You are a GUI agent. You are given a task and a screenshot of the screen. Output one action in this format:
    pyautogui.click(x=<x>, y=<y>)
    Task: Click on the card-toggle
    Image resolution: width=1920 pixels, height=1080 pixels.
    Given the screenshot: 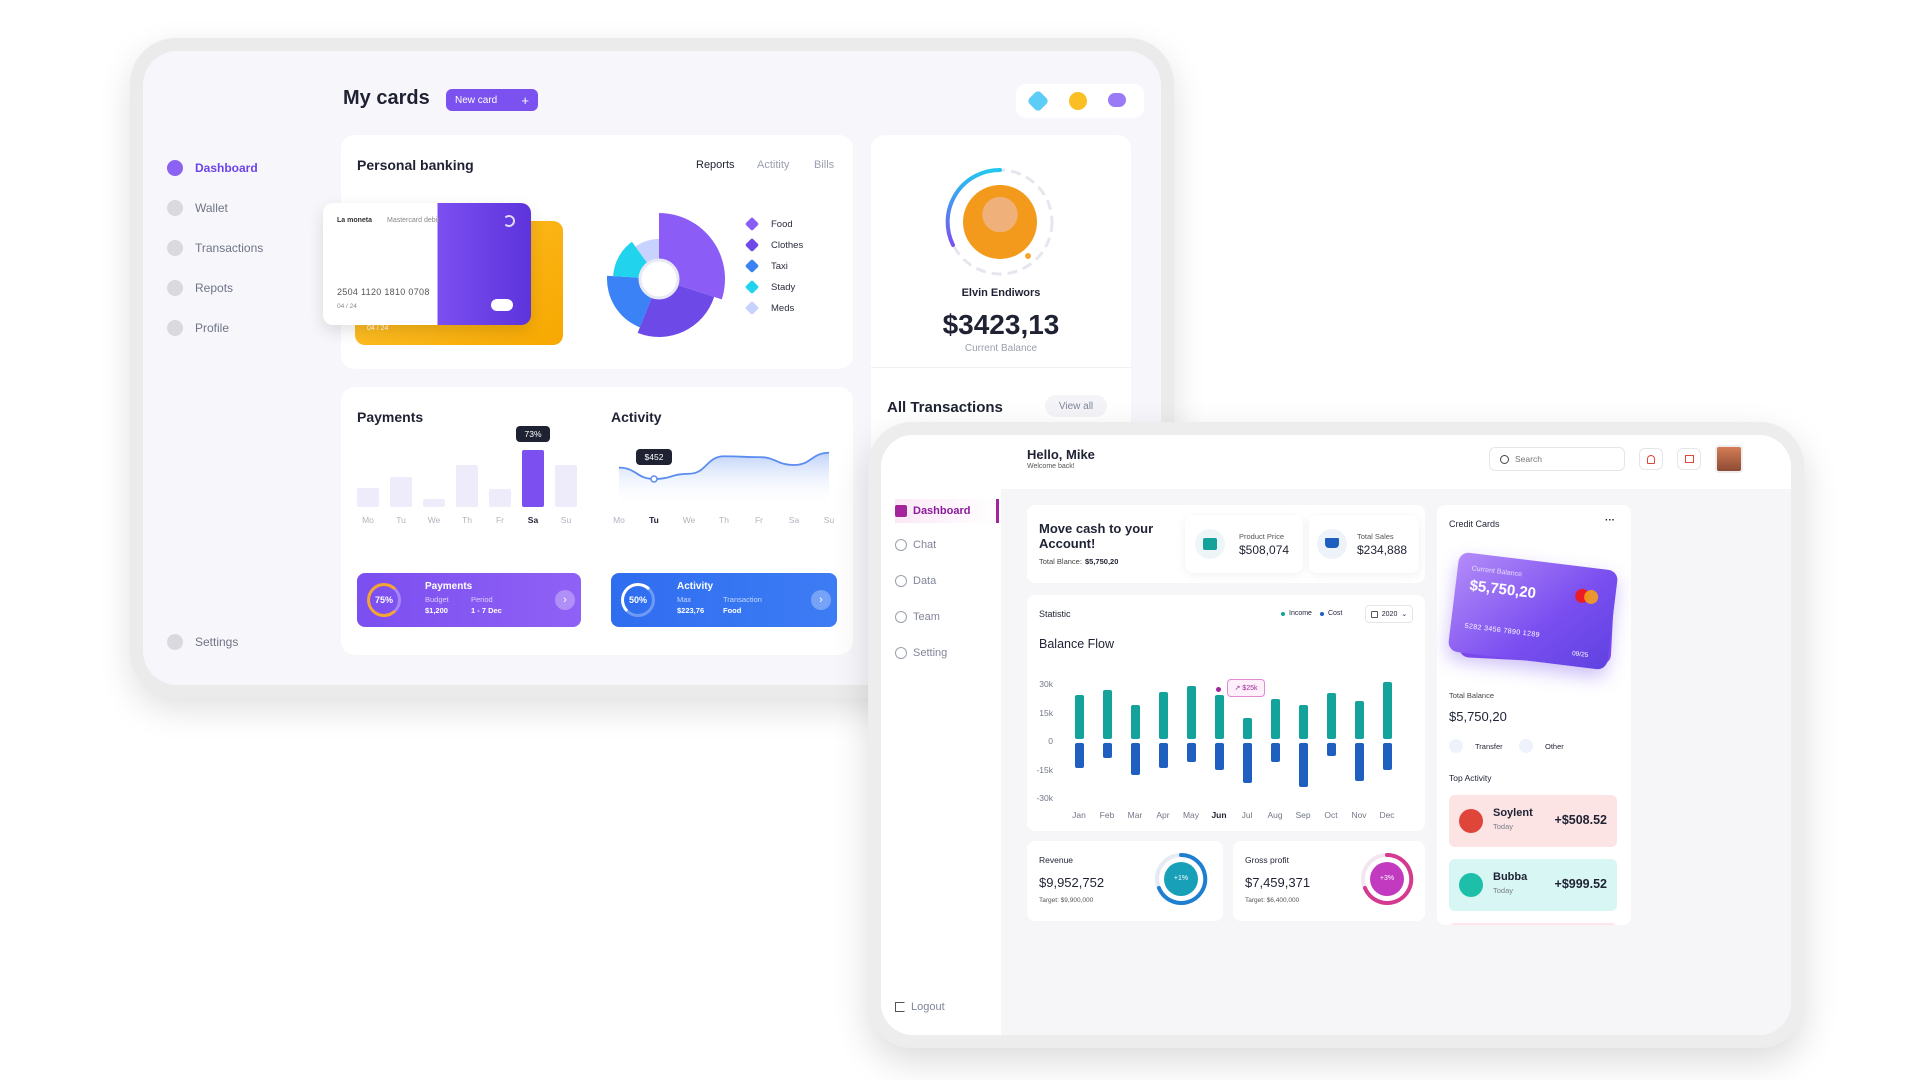 What is the action you would take?
    pyautogui.click(x=502, y=305)
    